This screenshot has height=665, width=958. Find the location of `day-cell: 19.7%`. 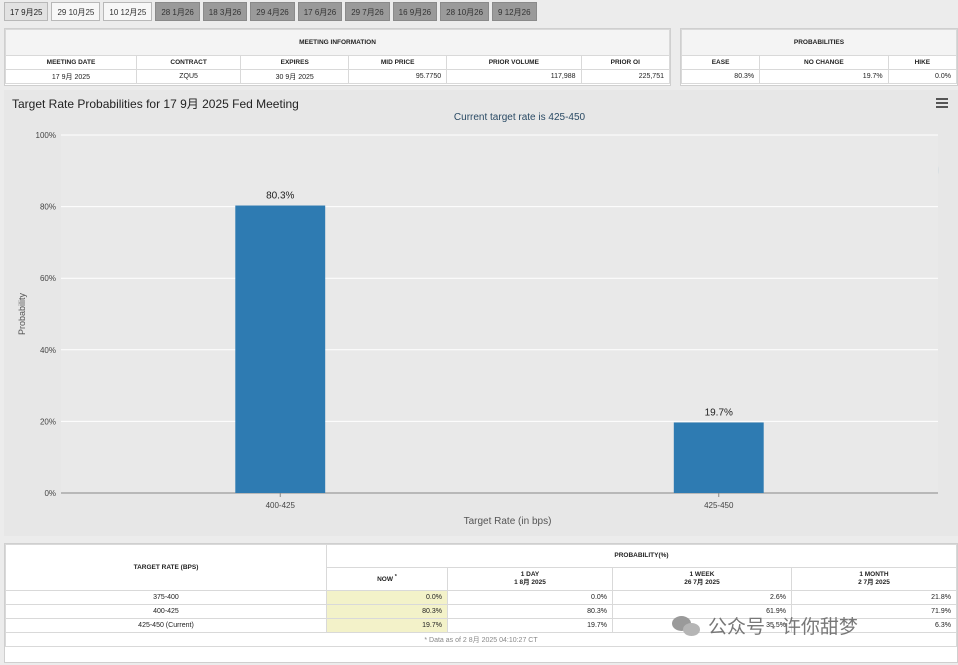

day-cell: 19.7% is located at coordinates (530, 625).